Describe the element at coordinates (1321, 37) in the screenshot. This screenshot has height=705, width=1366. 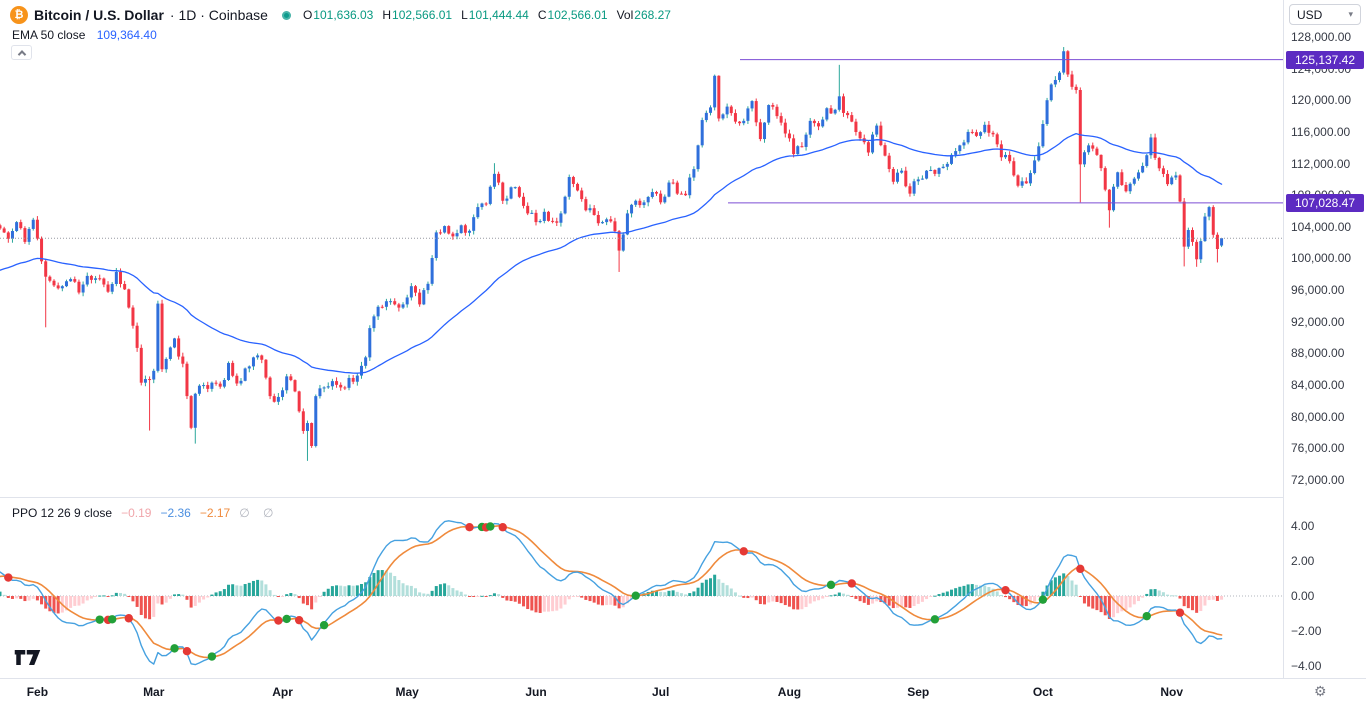
I see `price-tick: 128,000.00` at that location.